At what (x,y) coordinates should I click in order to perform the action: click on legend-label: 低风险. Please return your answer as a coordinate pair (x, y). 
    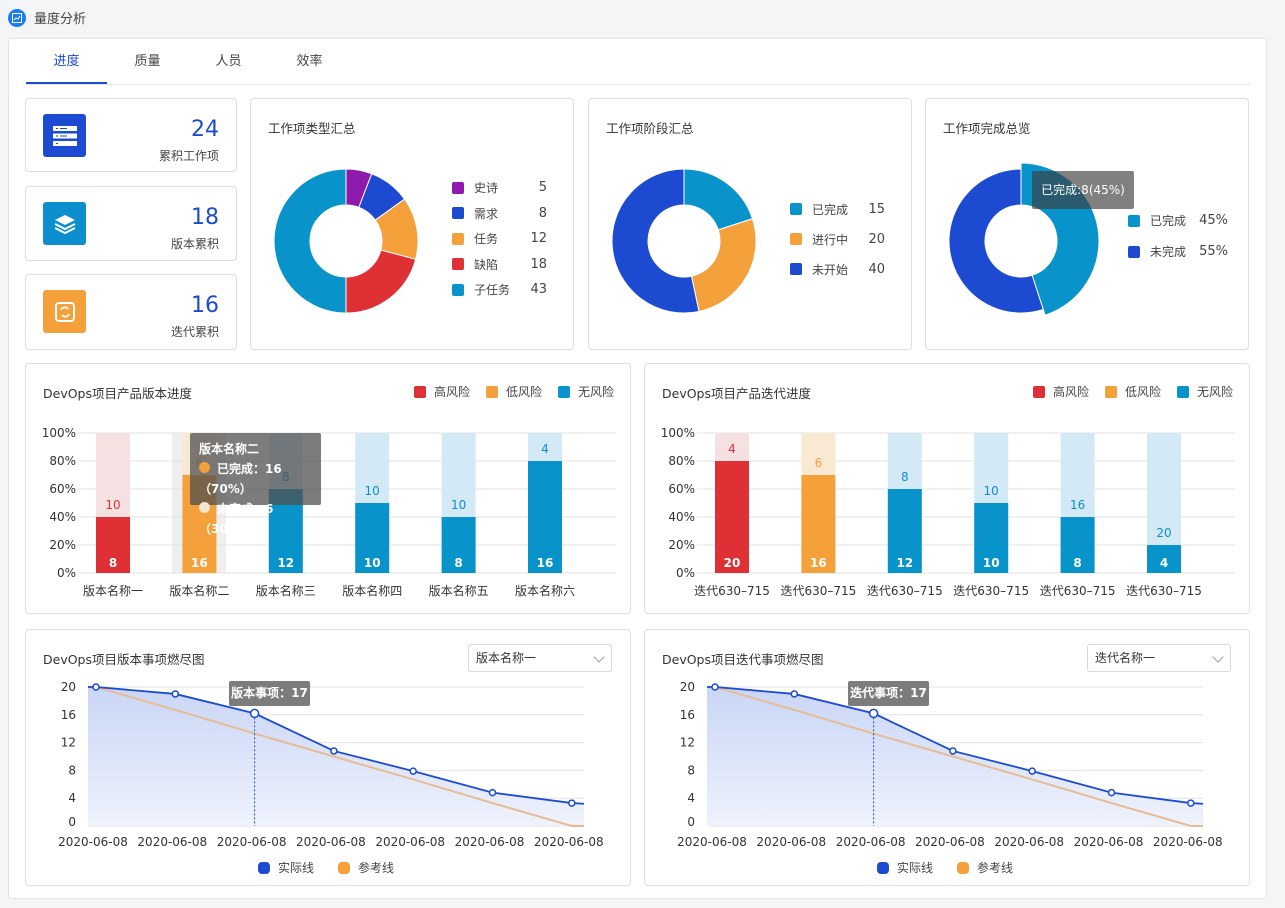
    Looking at the image, I should click on (523, 392).